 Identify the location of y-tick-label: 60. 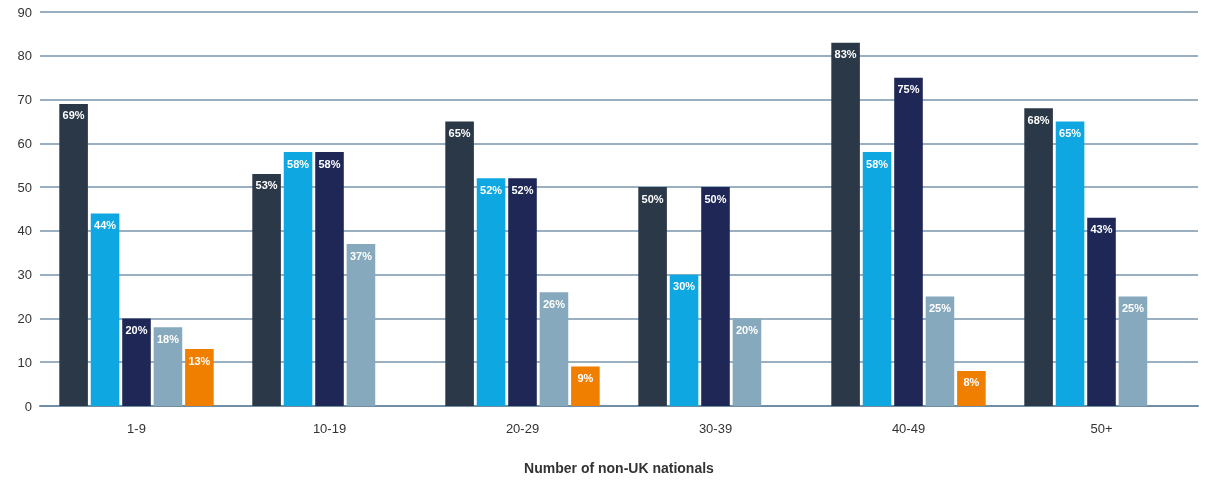
(24, 143).